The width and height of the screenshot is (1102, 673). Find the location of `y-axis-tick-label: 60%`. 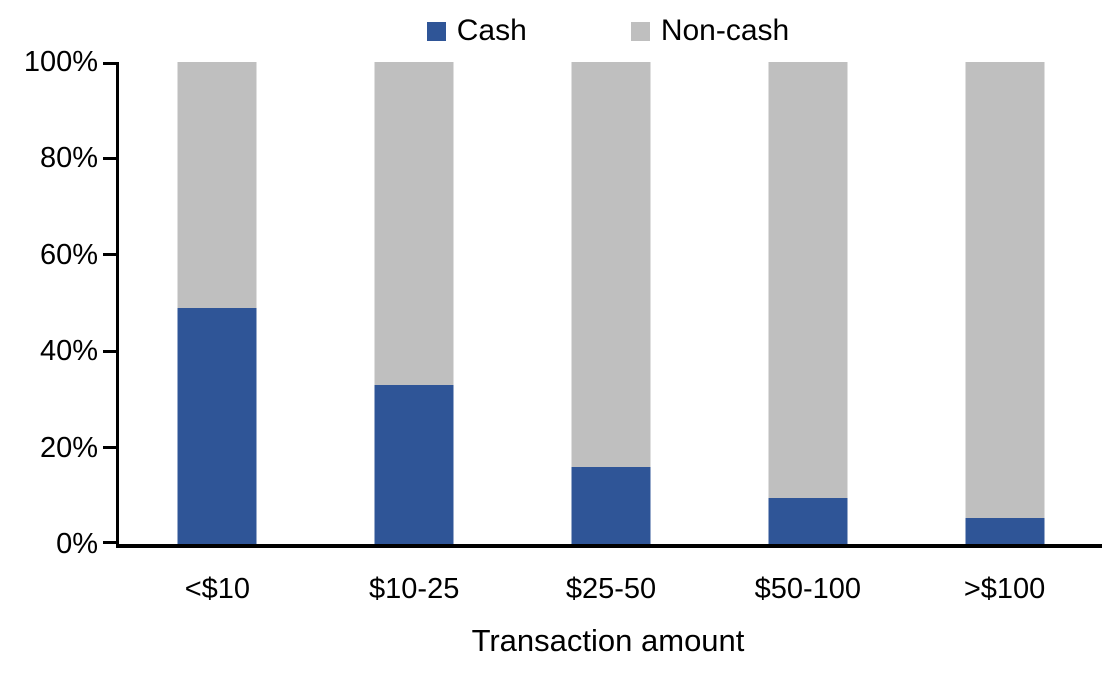

y-axis-tick-label: 60% is located at coordinates (68, 254).